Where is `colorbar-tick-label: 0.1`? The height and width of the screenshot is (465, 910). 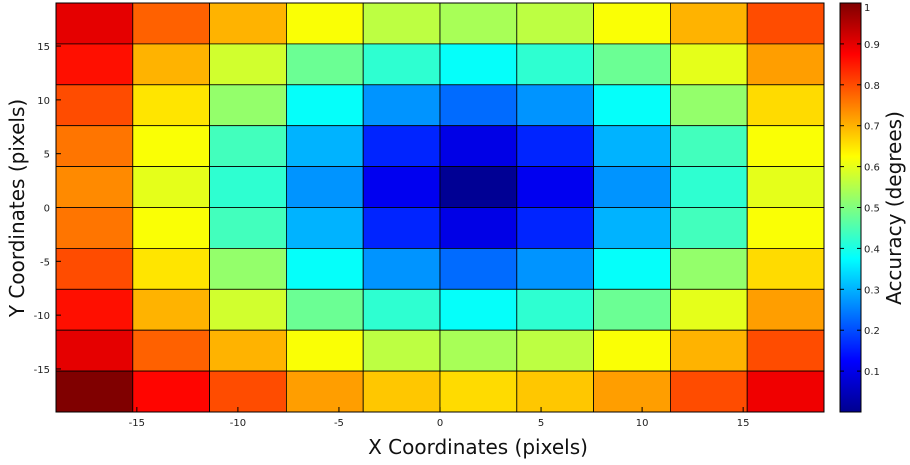
colorbar-tick-label: 0.1 is located at coordinates (872, 372).